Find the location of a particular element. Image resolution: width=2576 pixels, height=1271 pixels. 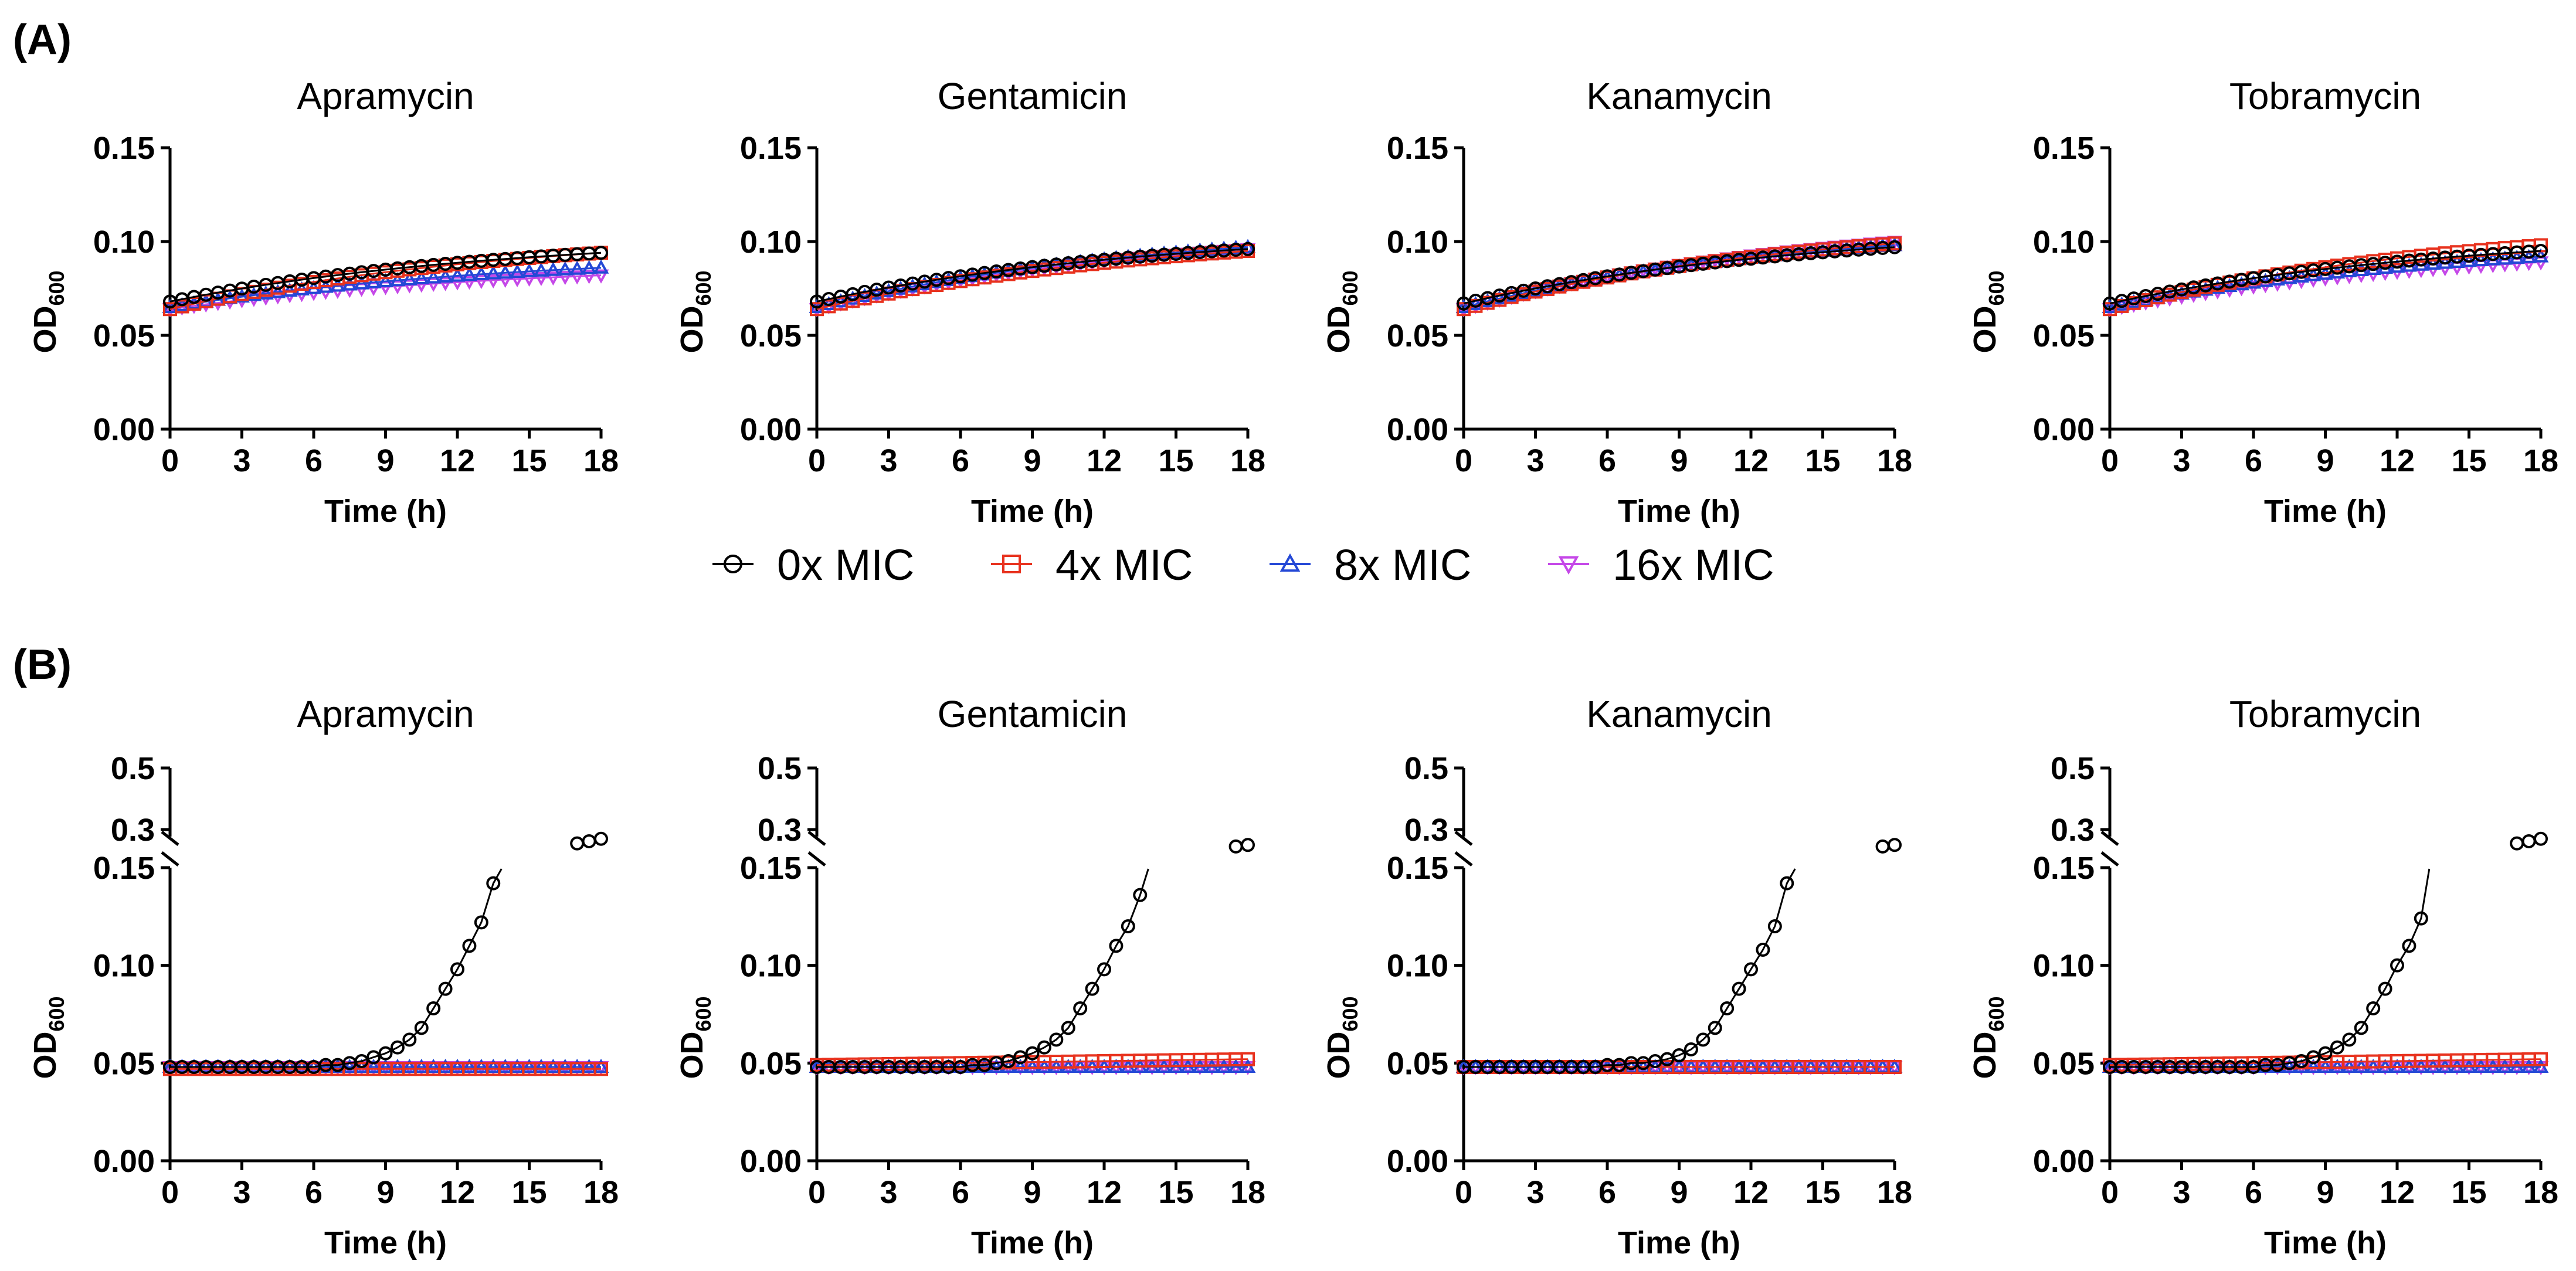

x-tick-label: 0 is located at coordinates (817, 1192).